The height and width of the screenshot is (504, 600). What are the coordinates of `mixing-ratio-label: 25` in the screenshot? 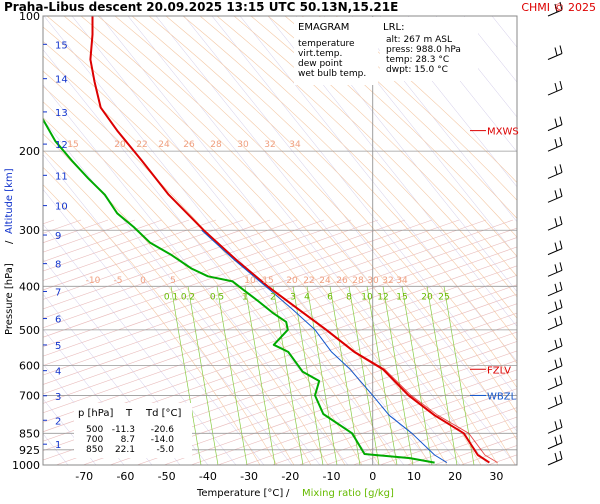 It's located at (443, 297).